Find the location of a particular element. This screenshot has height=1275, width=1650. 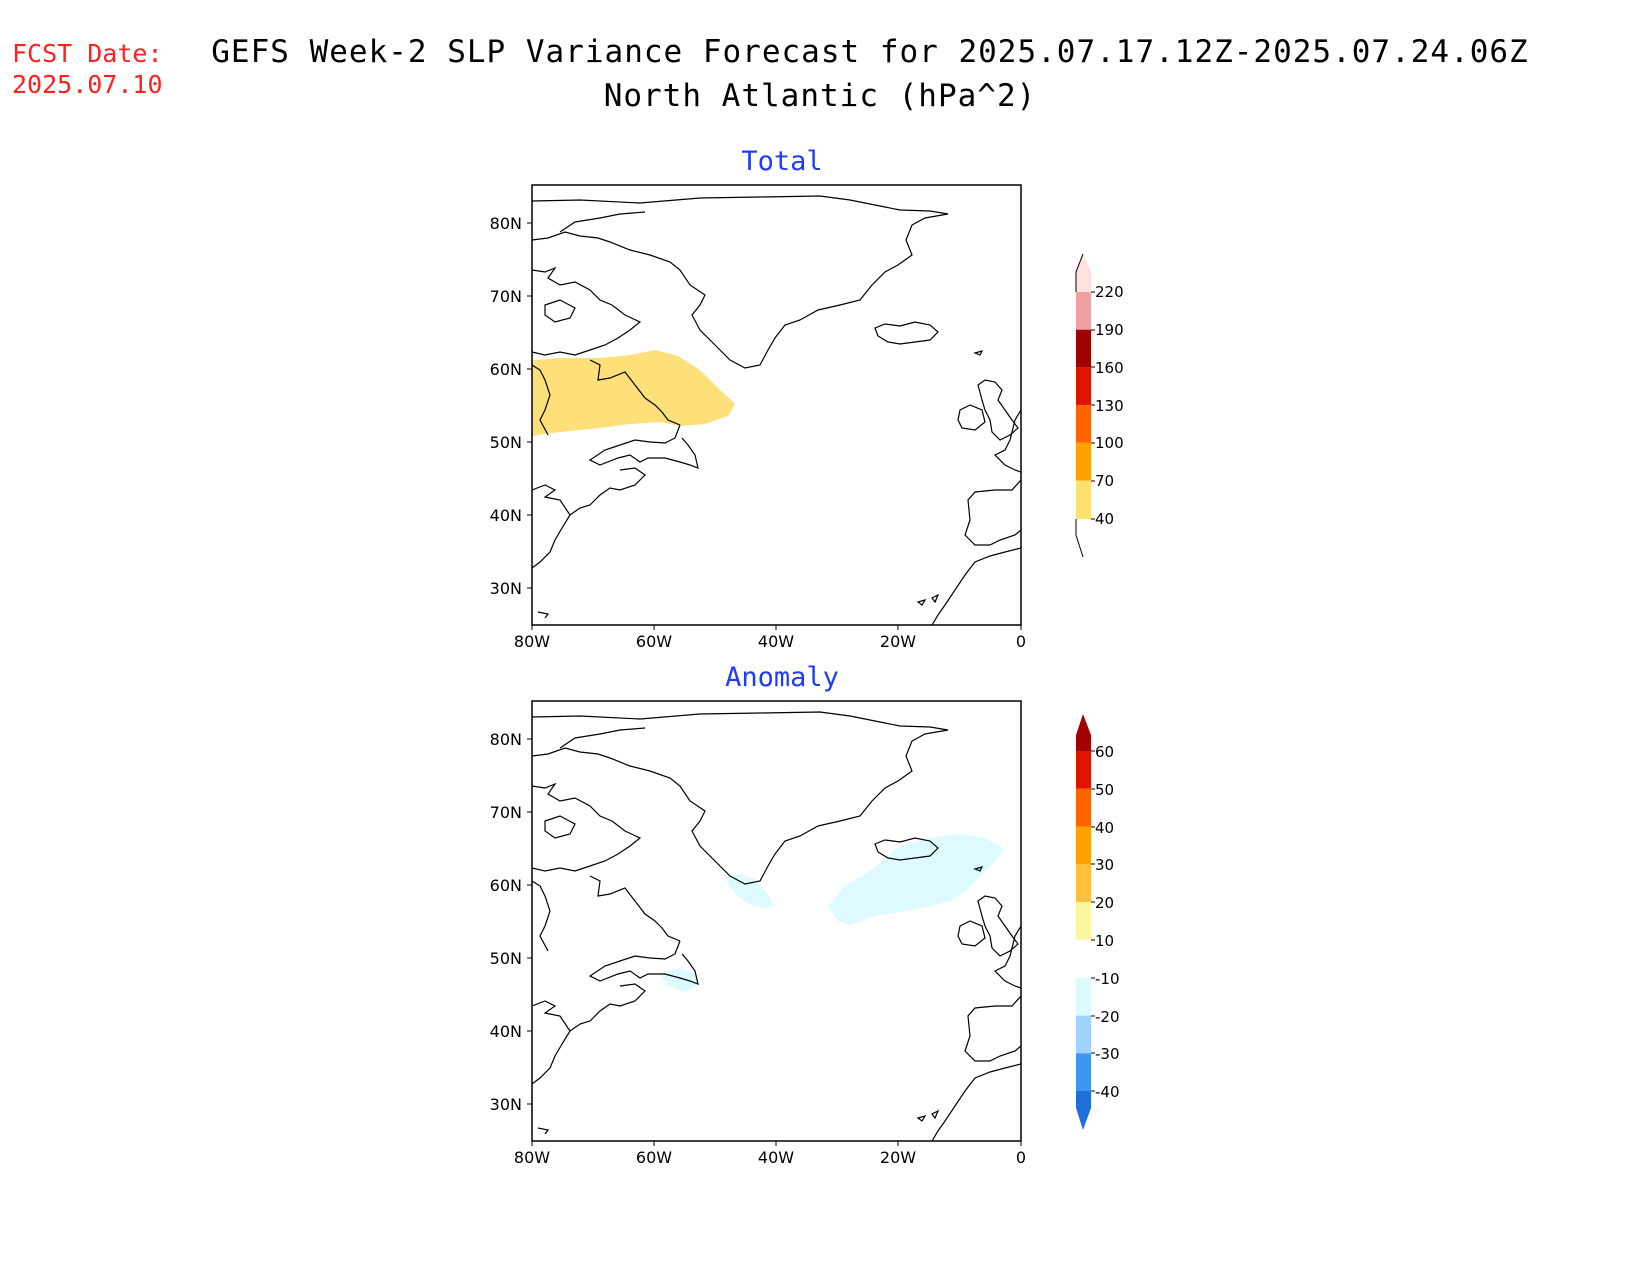

cape-farewell-anomaly-shading is located at coordinates (750, 891).